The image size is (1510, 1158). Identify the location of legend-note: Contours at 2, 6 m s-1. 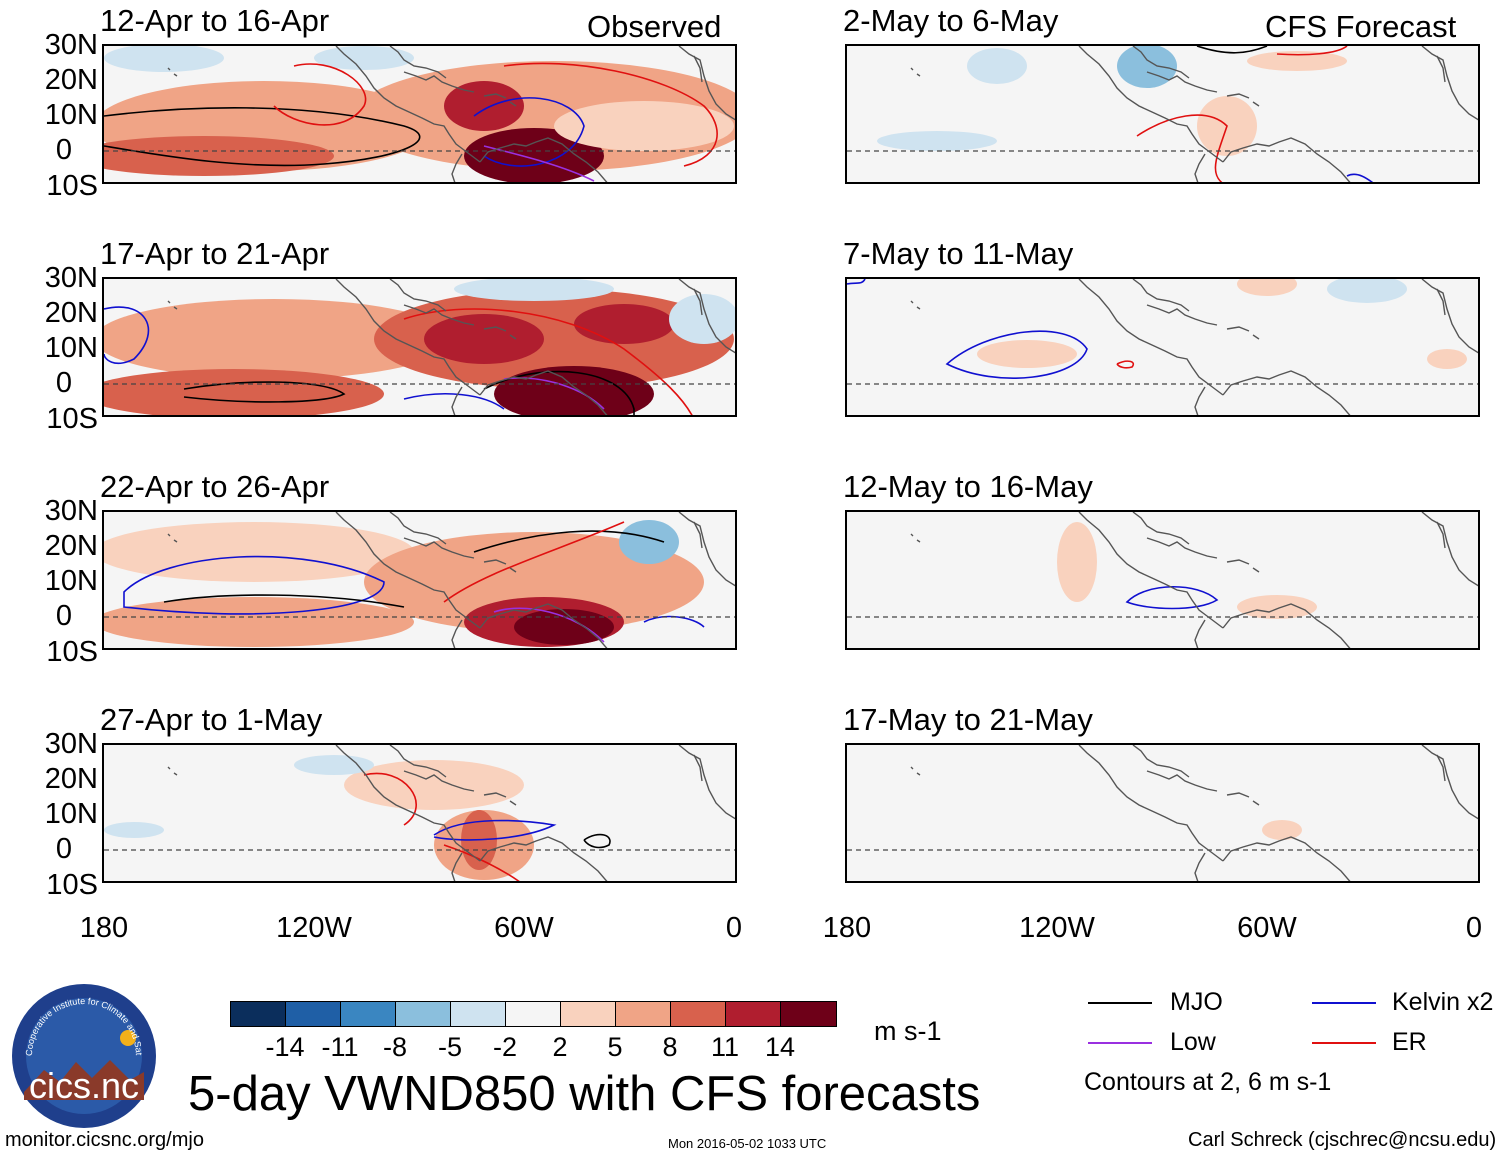
(1208, 1082).